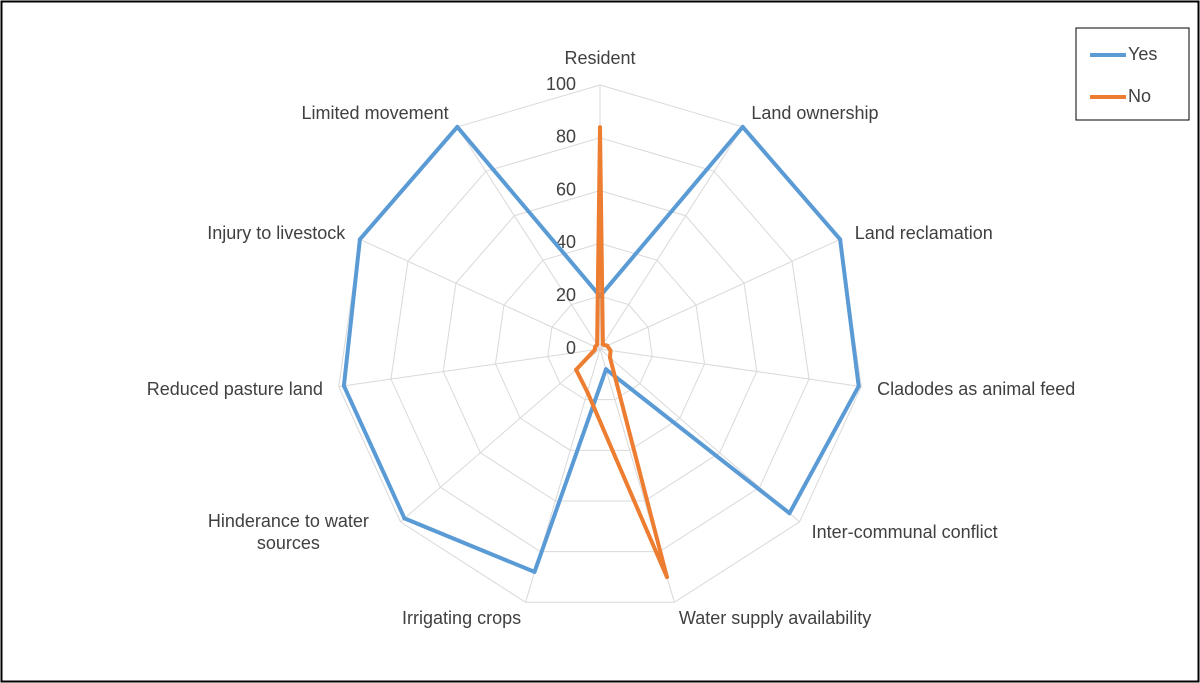  Describe the element at coordinates (375, 113) in the screenshot. I see `category-label: Limited movement` at that location.